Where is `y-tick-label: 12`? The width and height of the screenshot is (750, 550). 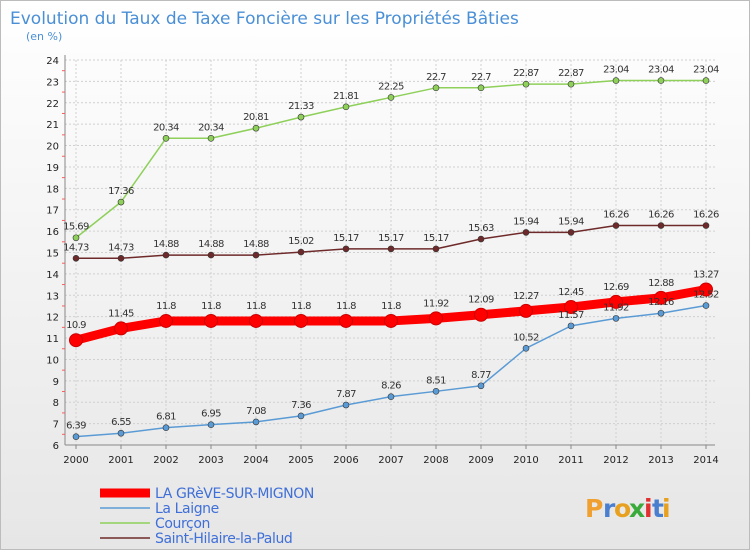
y-tick-label: 12 is located at coordinates (52, 318).